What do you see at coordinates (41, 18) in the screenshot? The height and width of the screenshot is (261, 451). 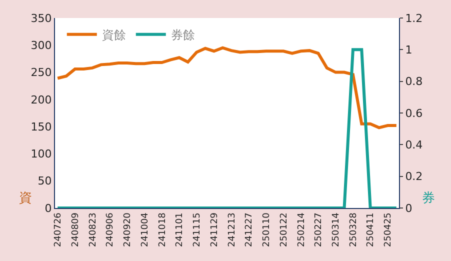 I see `y-tick-label: 350` at bounding box center [41, 18].